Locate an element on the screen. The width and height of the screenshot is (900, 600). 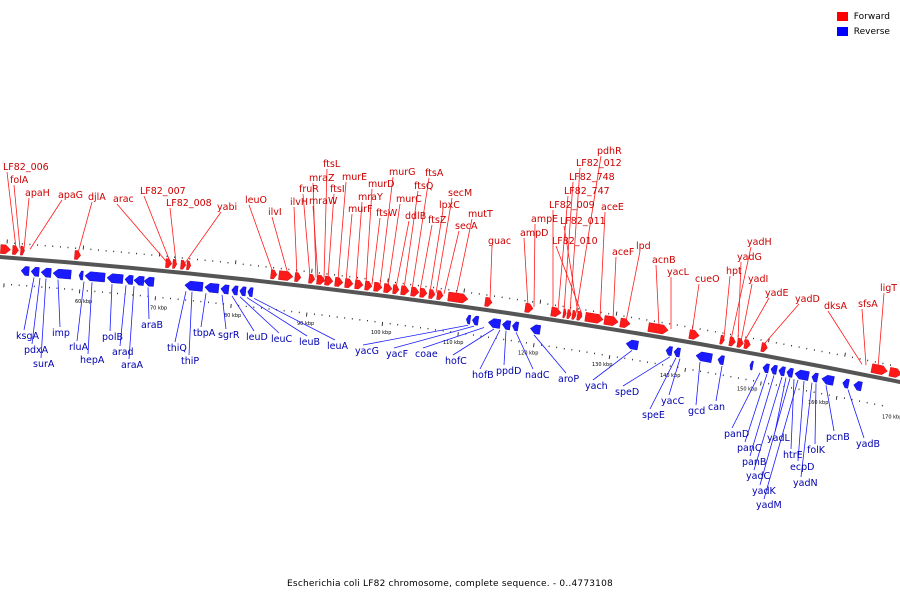
gene-label-imp: imp is located at coordinates (61, 333).